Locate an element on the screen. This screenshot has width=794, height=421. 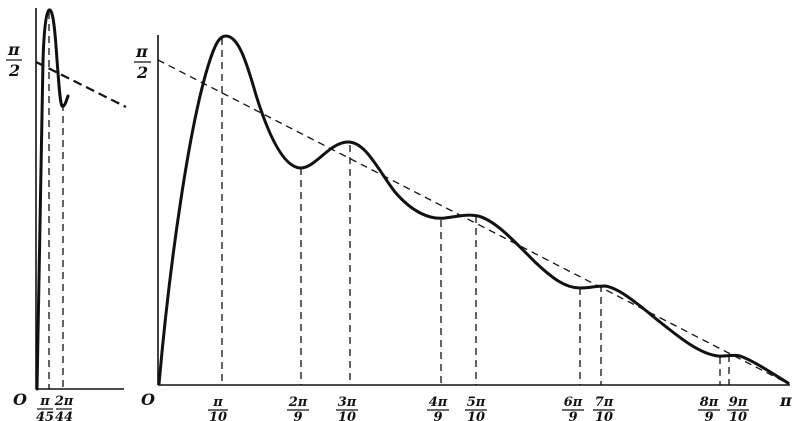
left-panel: π 2 O π 45 2π 44 is located at coordinates (66, 214).